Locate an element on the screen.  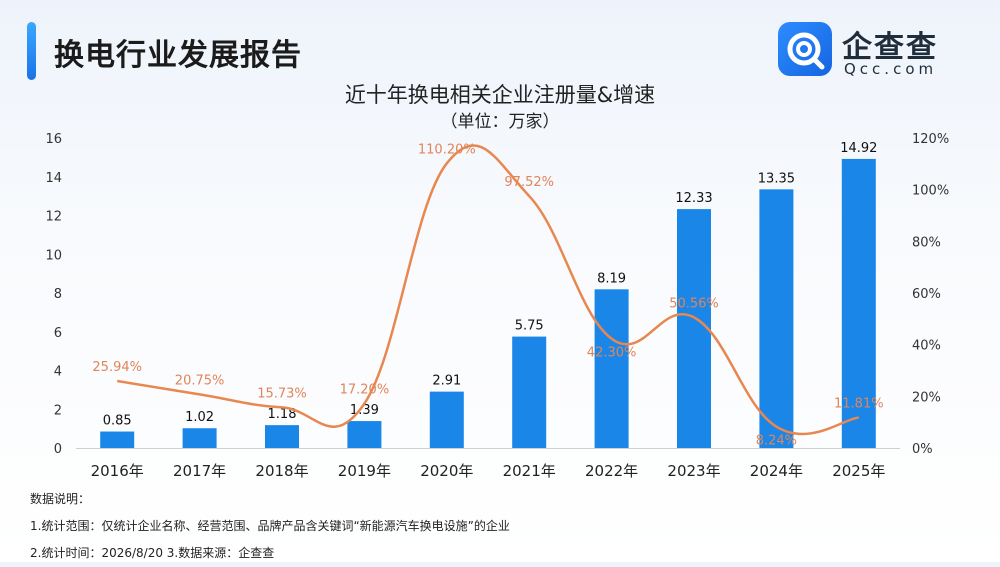
title-accent-bar is located at coordinates (31, 51).